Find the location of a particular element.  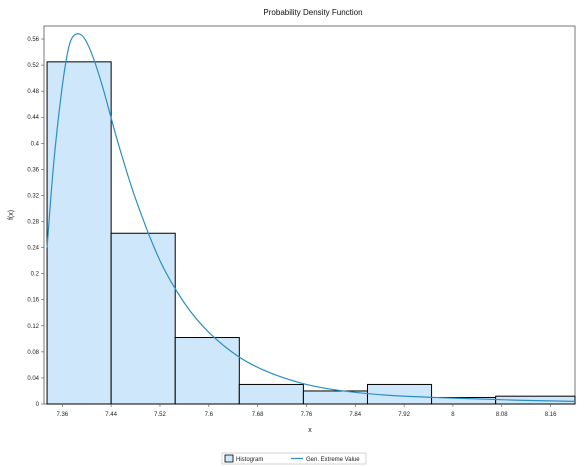

y-tick-label: 0.32 is located at coordinates (33, 196).